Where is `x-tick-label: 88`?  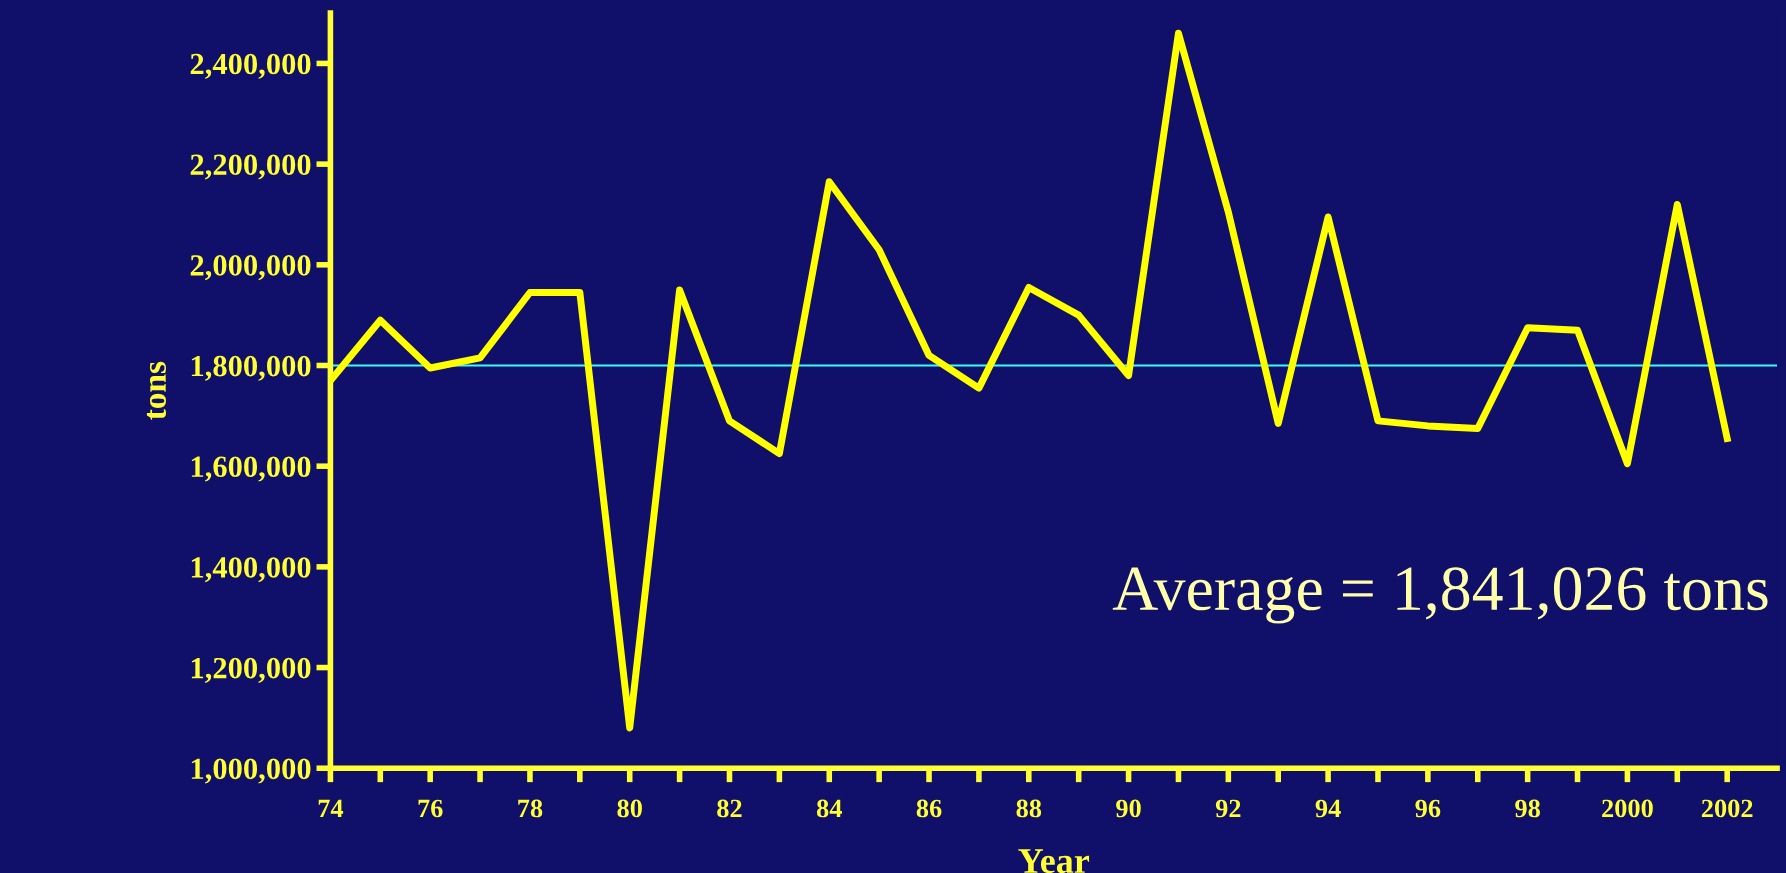
x-tick-label: 88 is located at coordinates (1029, 808).